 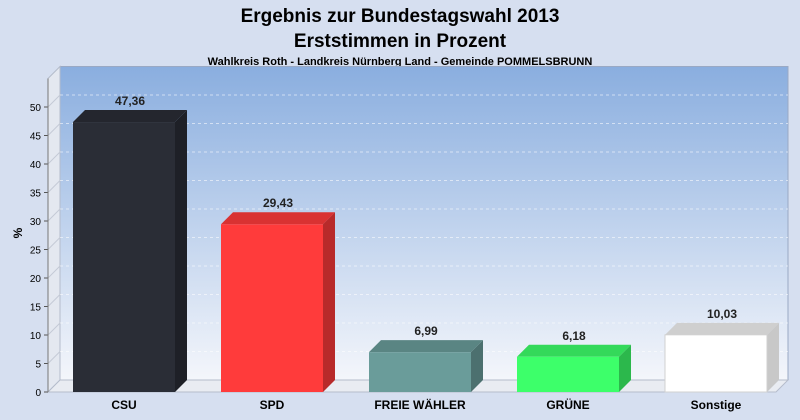 I want to click on y-tick-label: 45, so click(x=36, y=137).